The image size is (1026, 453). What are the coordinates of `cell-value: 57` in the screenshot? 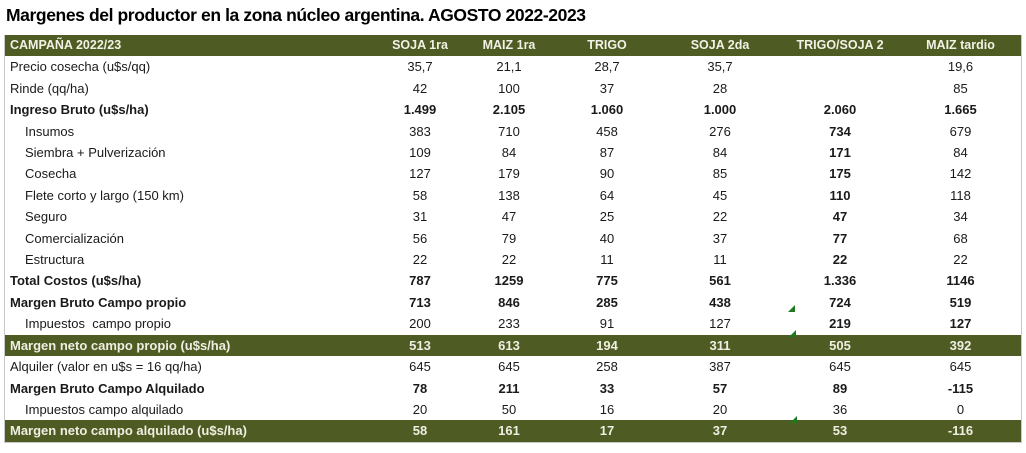 It's located at (720, 388).